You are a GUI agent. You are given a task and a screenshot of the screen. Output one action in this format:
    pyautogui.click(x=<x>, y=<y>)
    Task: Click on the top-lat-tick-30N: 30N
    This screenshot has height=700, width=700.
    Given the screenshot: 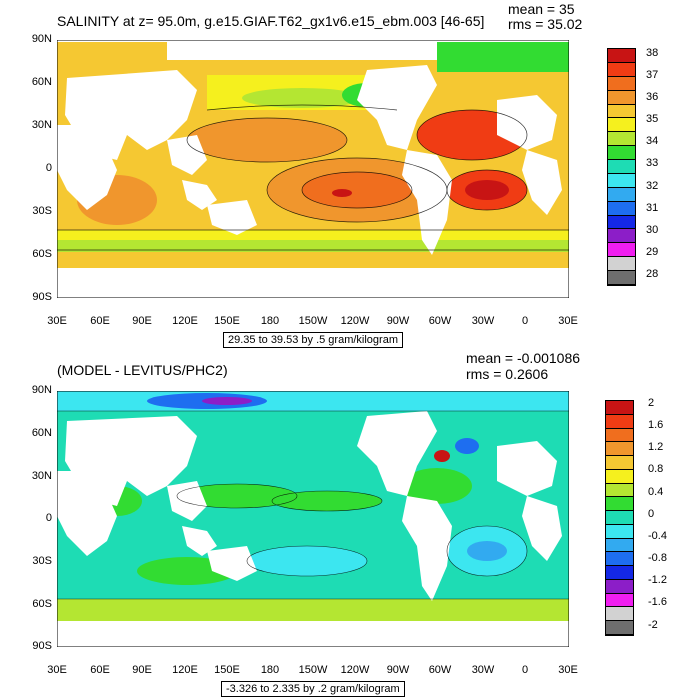 What is the action you would take?
    pyautogui.click(x=41, y=125)
    